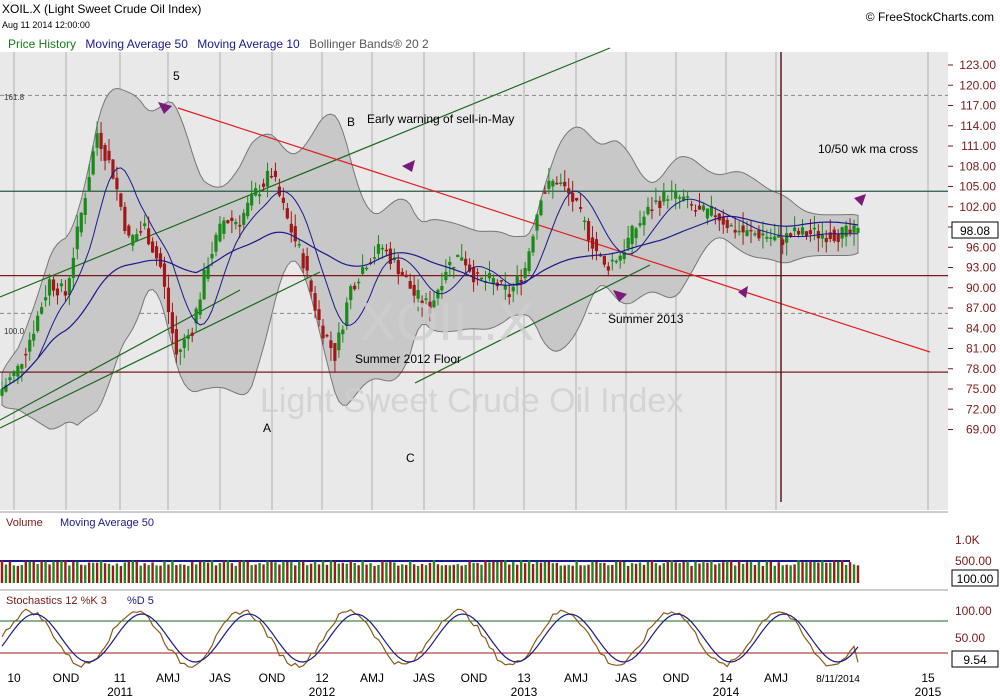  Describe the element at coordinates (42, 44) in the screenshot. I see `legend-price-history: Price History` at that location.